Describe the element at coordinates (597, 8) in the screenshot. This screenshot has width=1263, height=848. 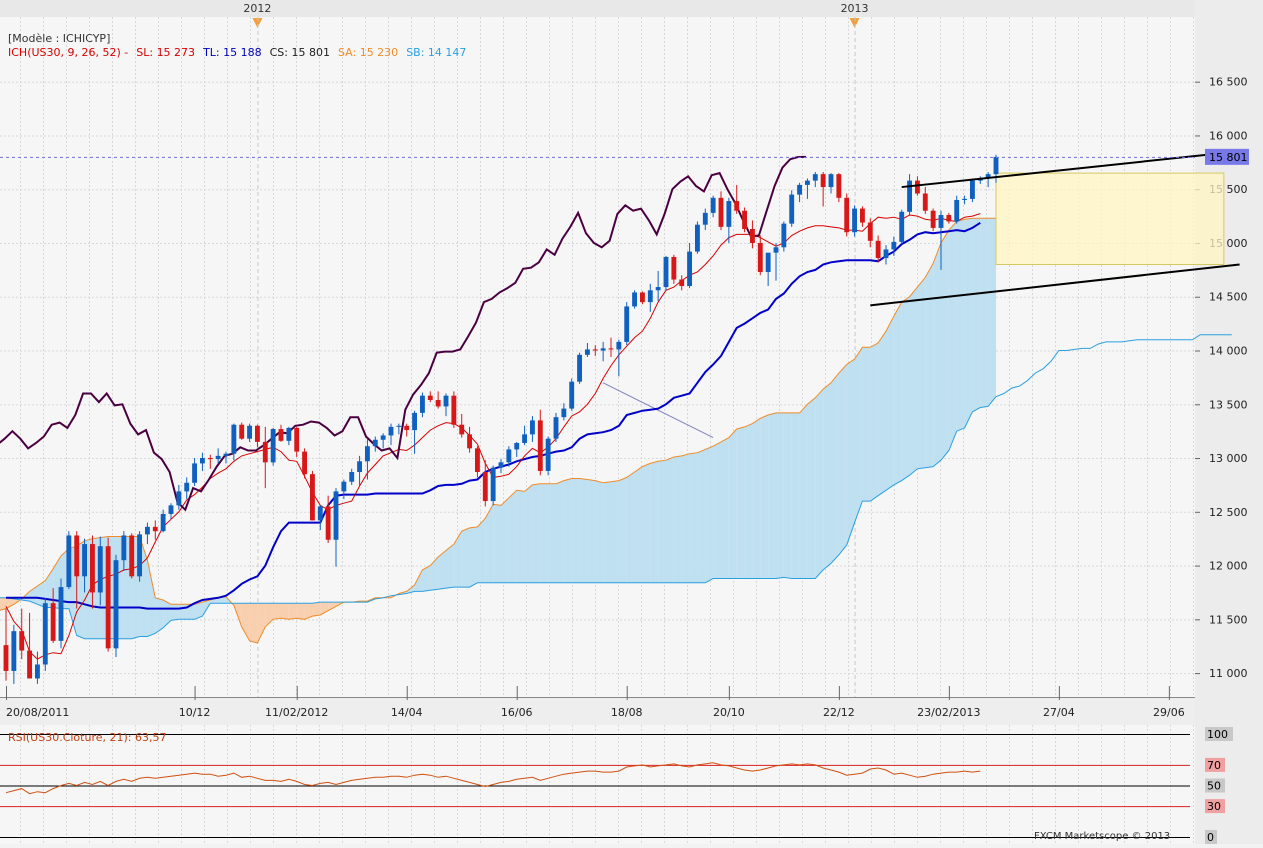
I see `year-strip` at that location.